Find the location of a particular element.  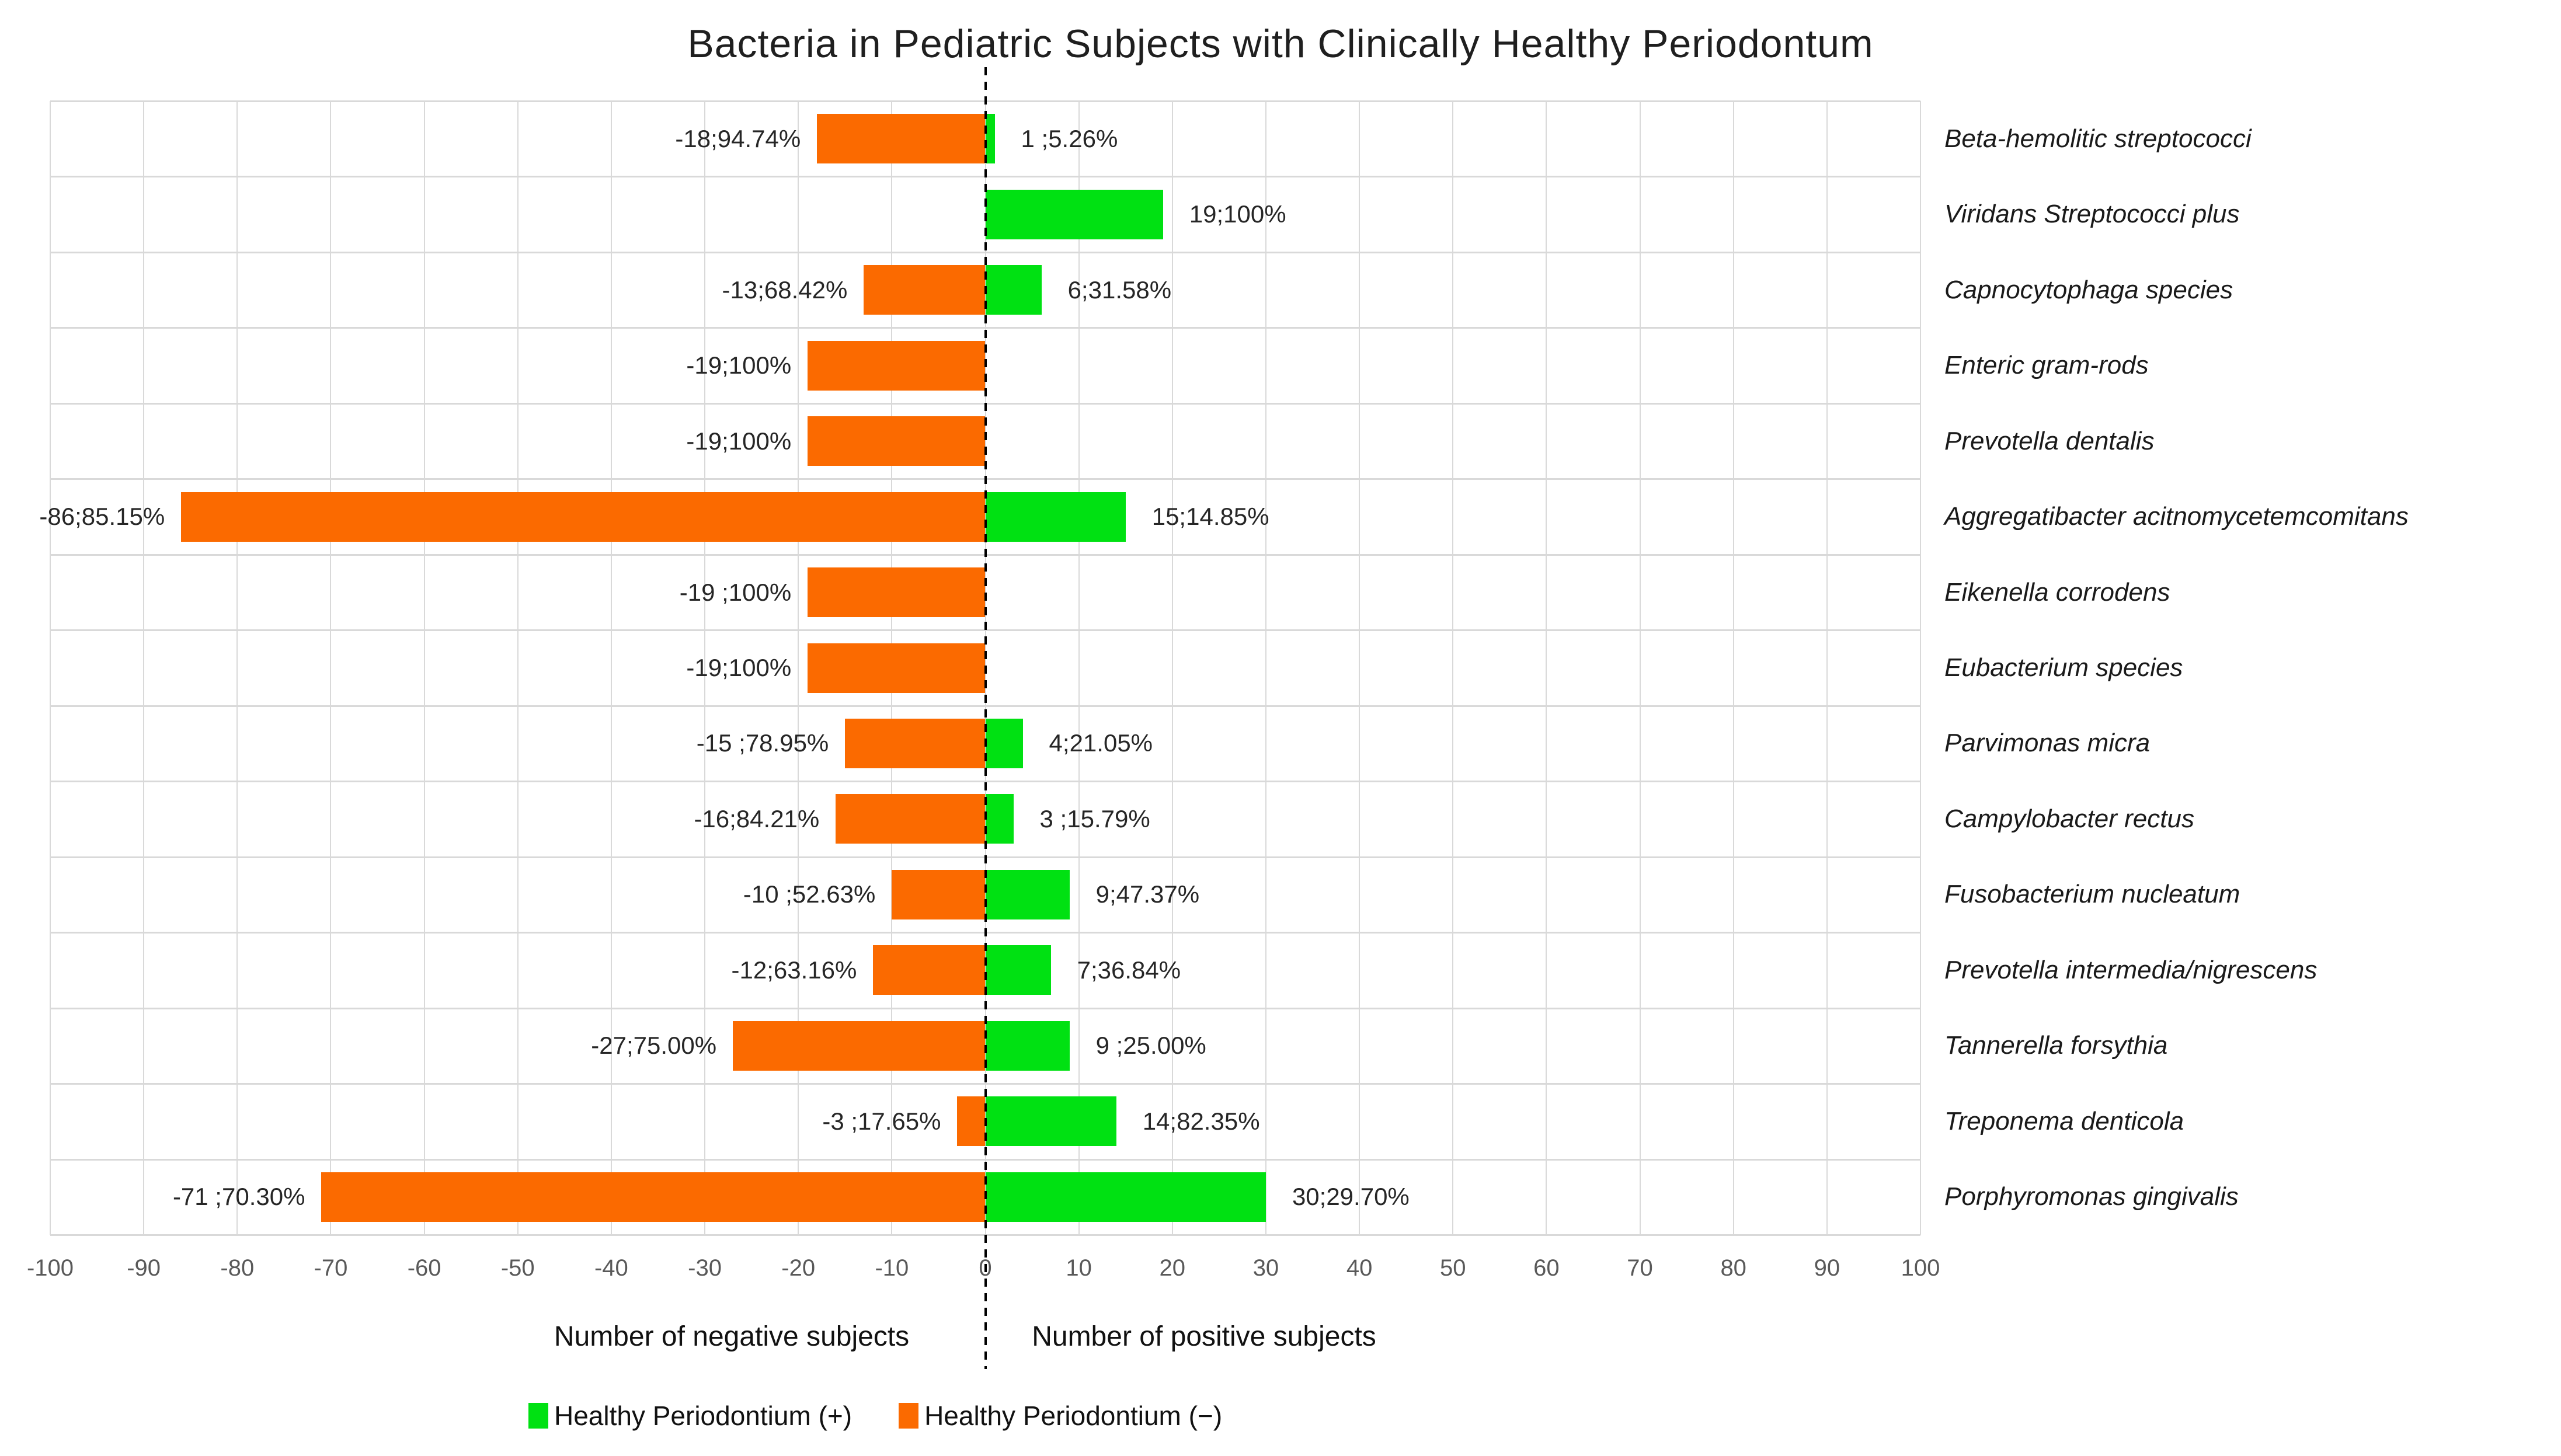

bar-label-negative: -71 ;70.30% is located at coordinates (238, 1197).